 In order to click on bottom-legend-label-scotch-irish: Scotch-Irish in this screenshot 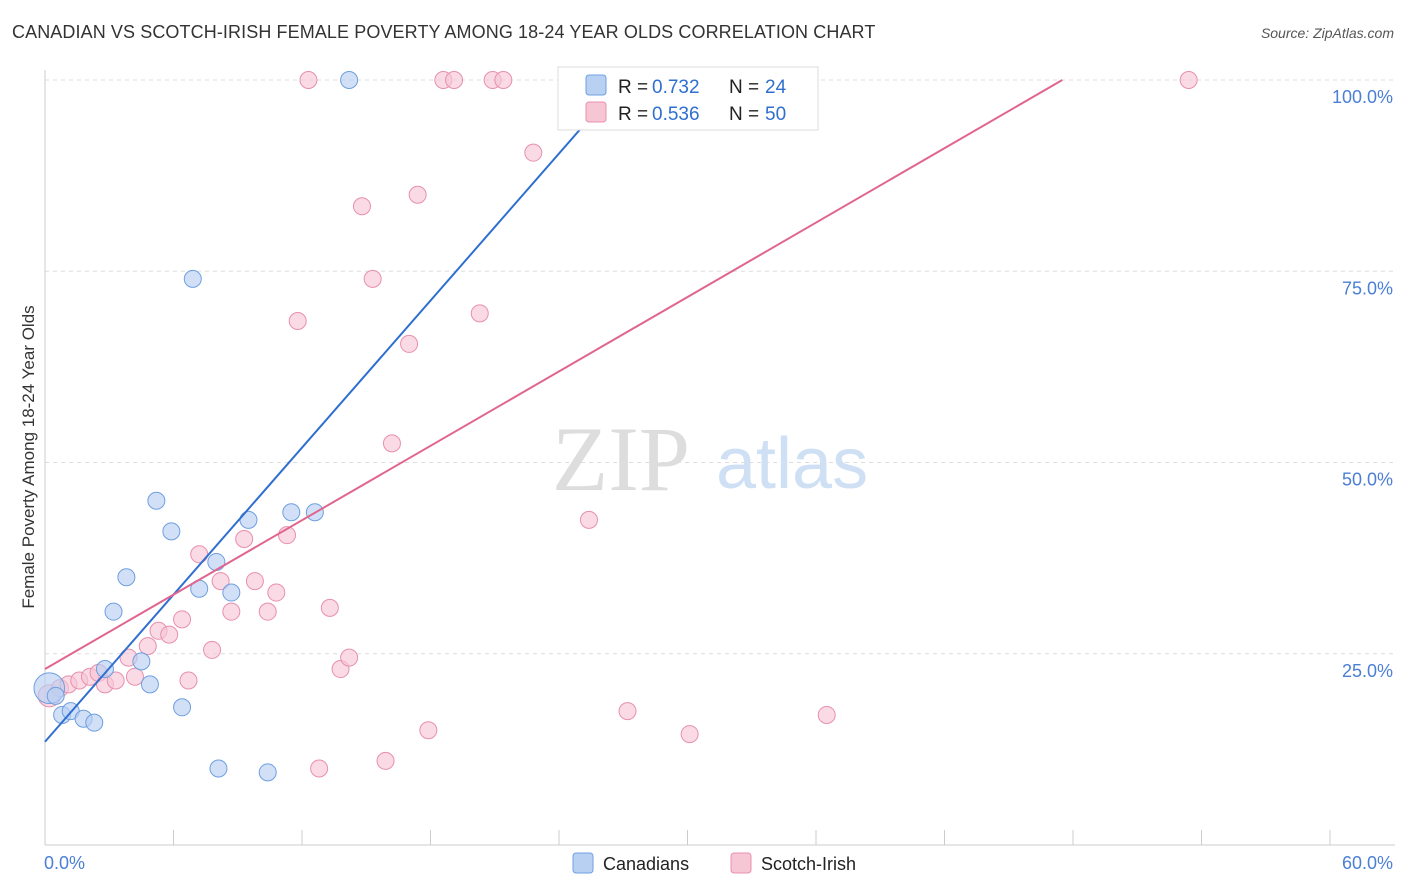, I will do `click(808, 864)`.